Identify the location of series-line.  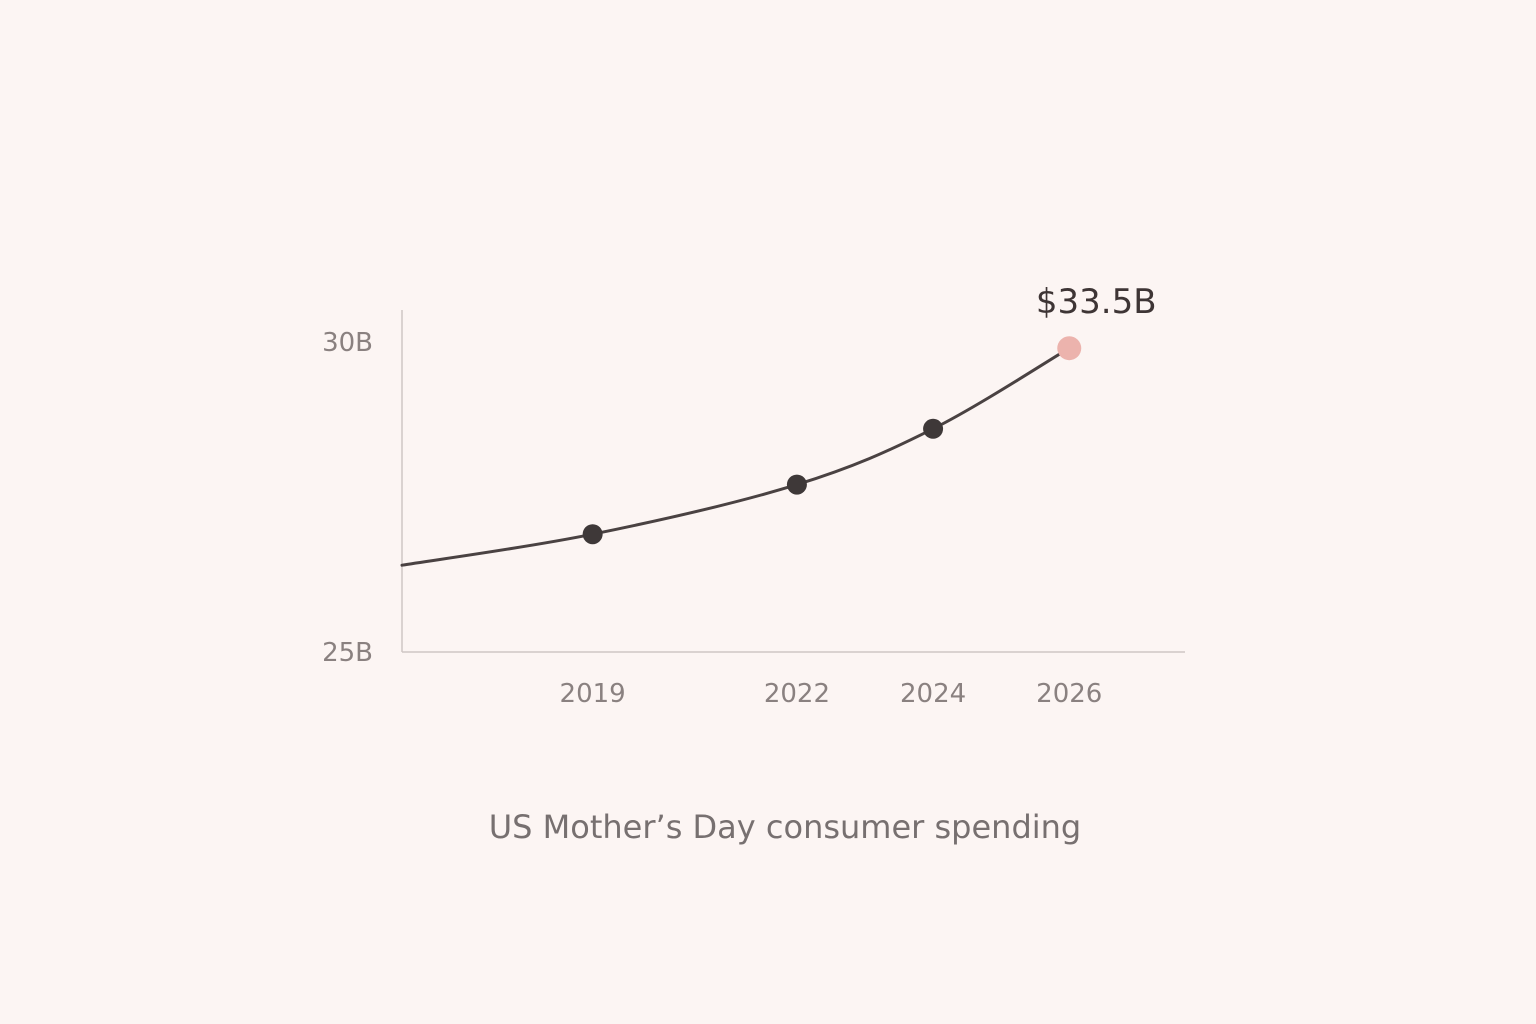
(735, 456).